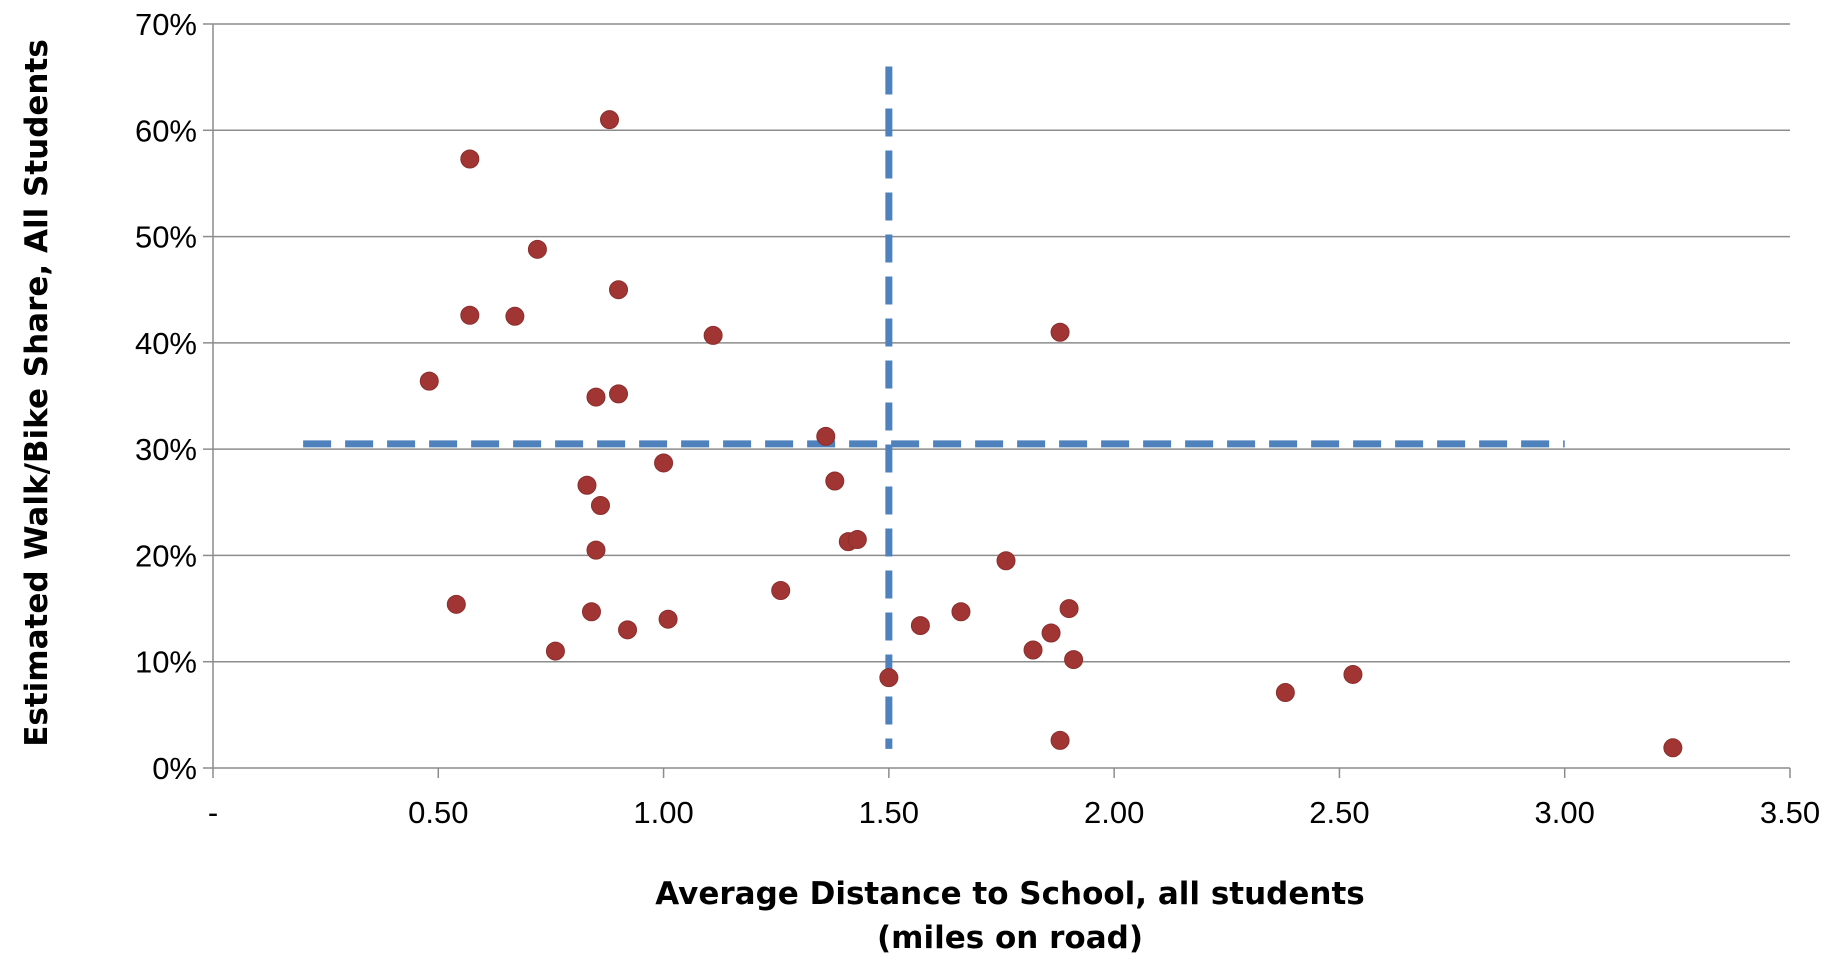 This screenshot has width=1839, height=954. What do you see at coordinates (166, 343) in the screenshot?
I see `y-tick-label: 40%` at bounding box center [166, 343].